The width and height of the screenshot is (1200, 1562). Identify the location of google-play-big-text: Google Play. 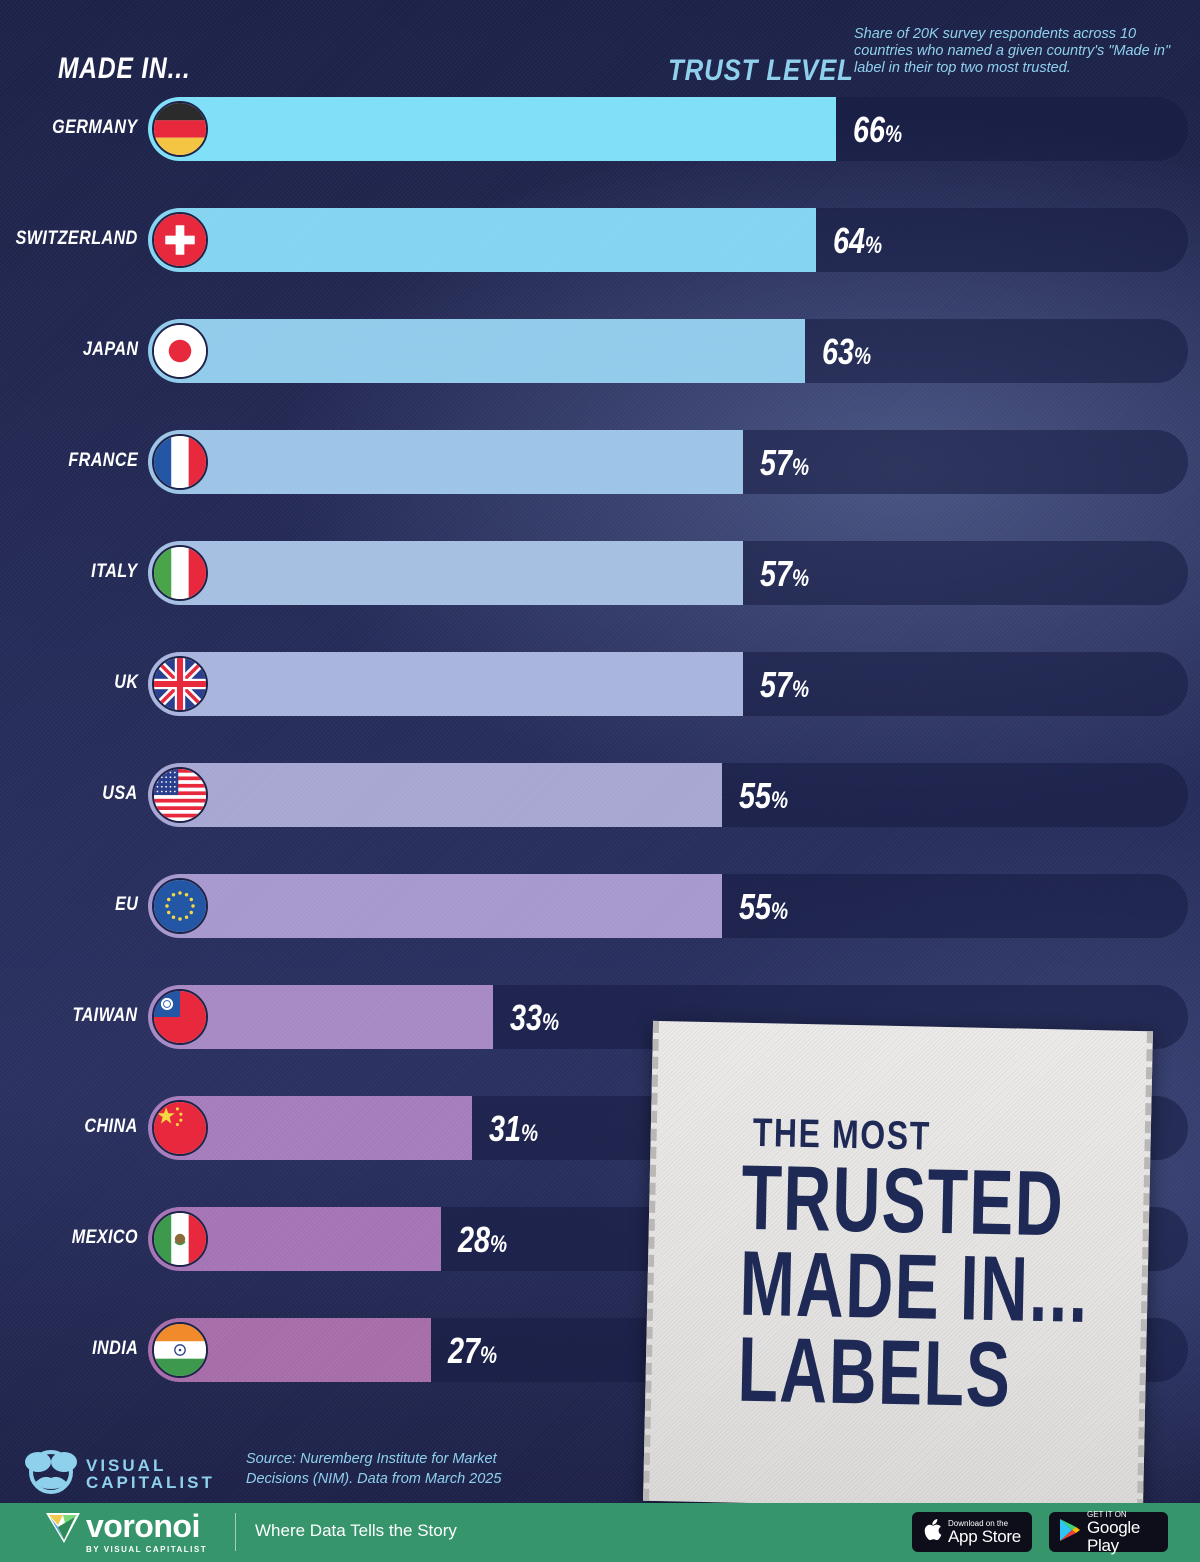
(1114, 1536).